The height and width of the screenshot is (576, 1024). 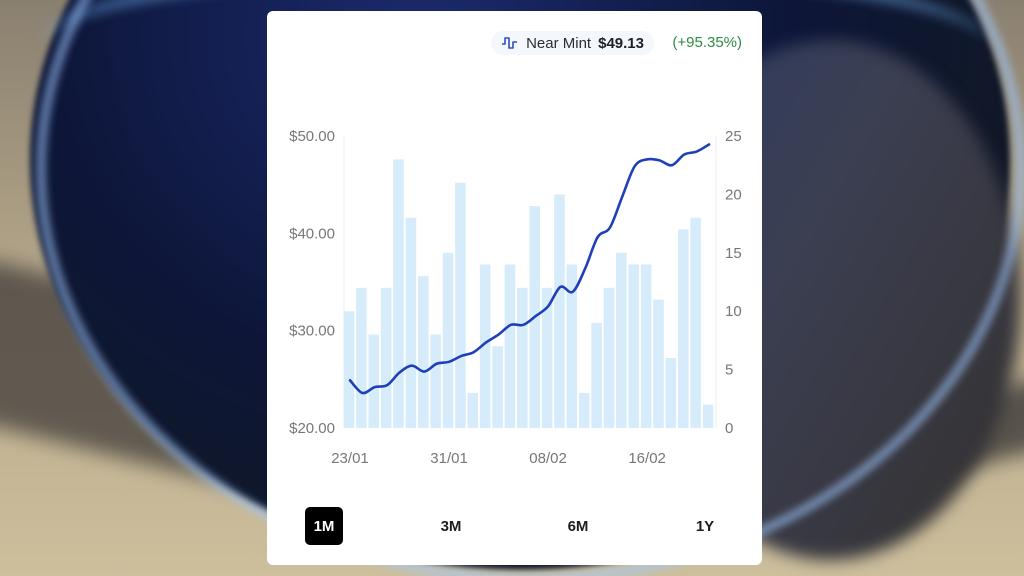 I want to click on range-3m-button: 3M, so click(x=451, y=526).